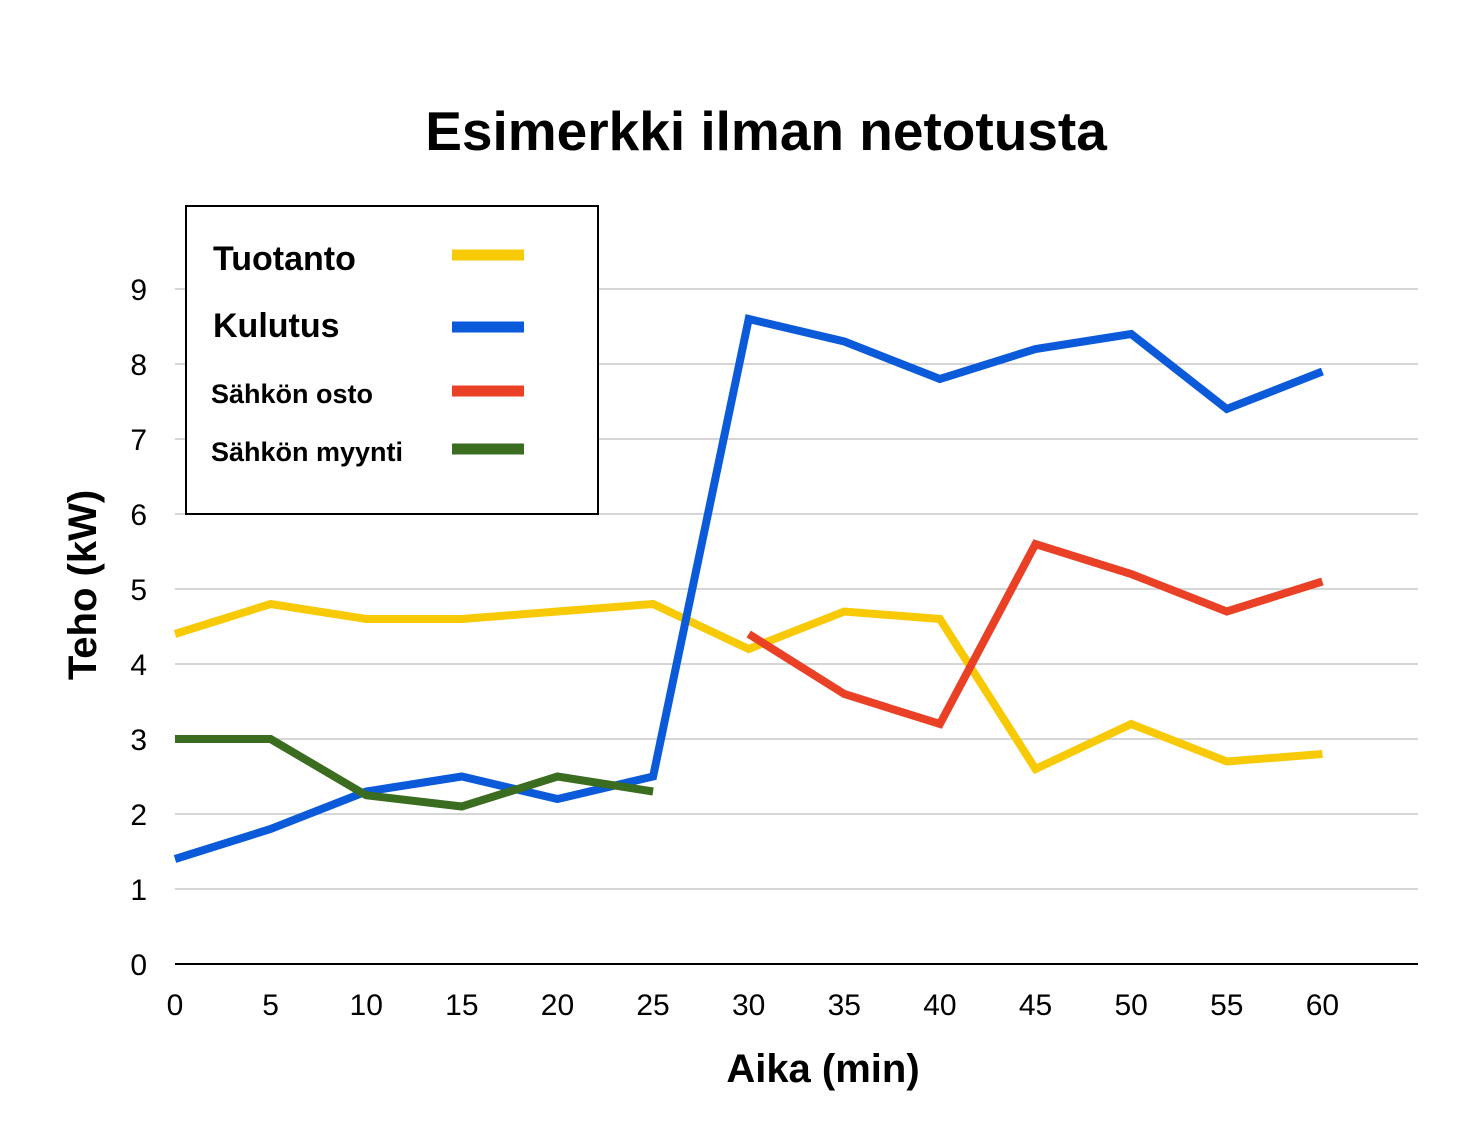  What do you see at coordinates (1322, 1005) in the screenshot?
I see `x-tick-label: 60` at bounding box center [1322, 1005].